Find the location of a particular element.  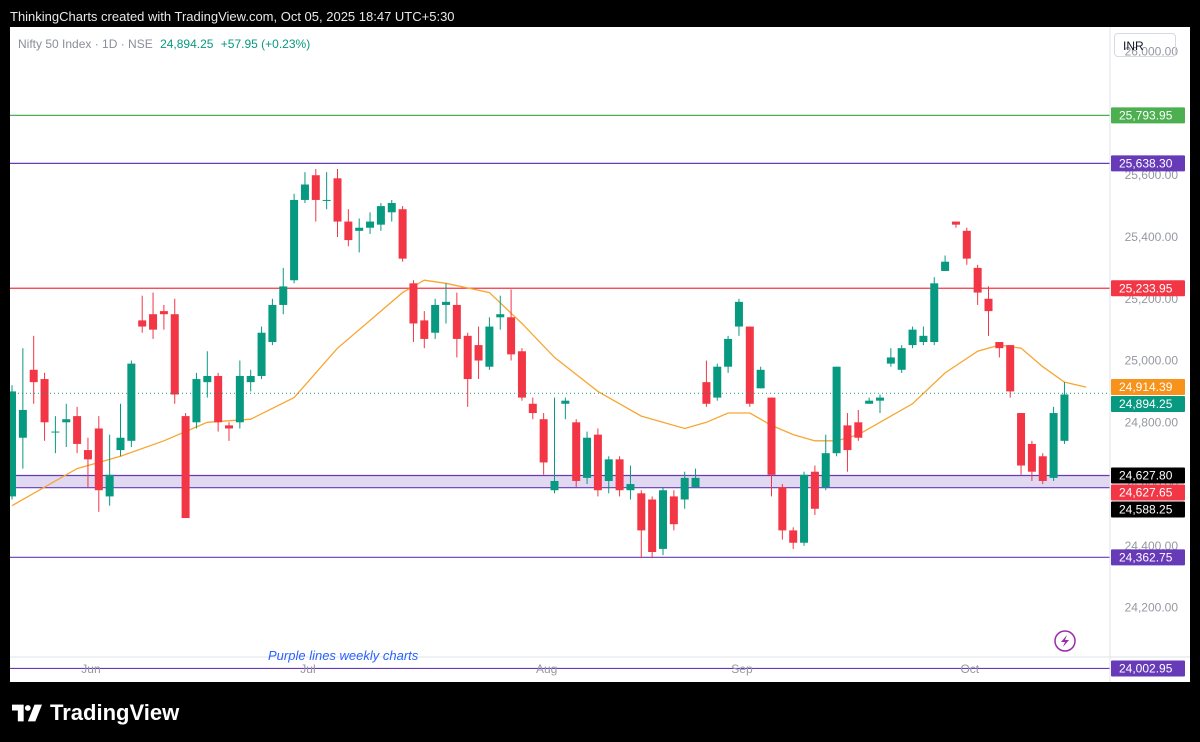

price-tag-label: 24,002.95 is located at coordinates (1146, 668).